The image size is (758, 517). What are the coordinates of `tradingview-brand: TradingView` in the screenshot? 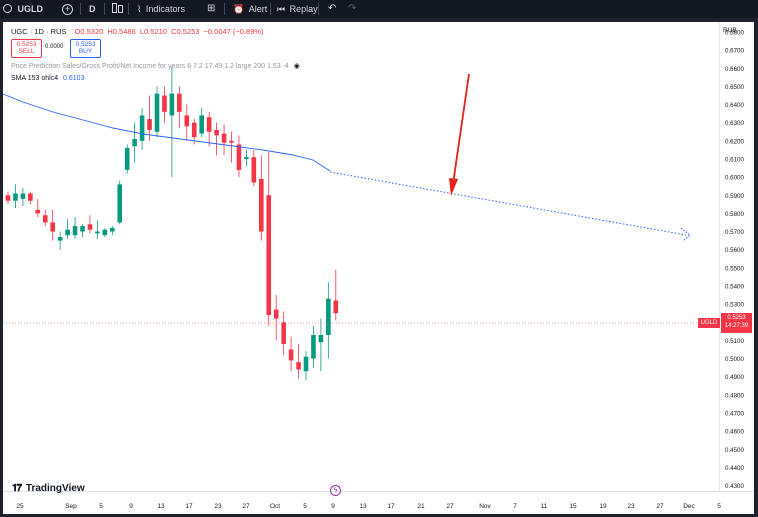 It's located at (55, 488).